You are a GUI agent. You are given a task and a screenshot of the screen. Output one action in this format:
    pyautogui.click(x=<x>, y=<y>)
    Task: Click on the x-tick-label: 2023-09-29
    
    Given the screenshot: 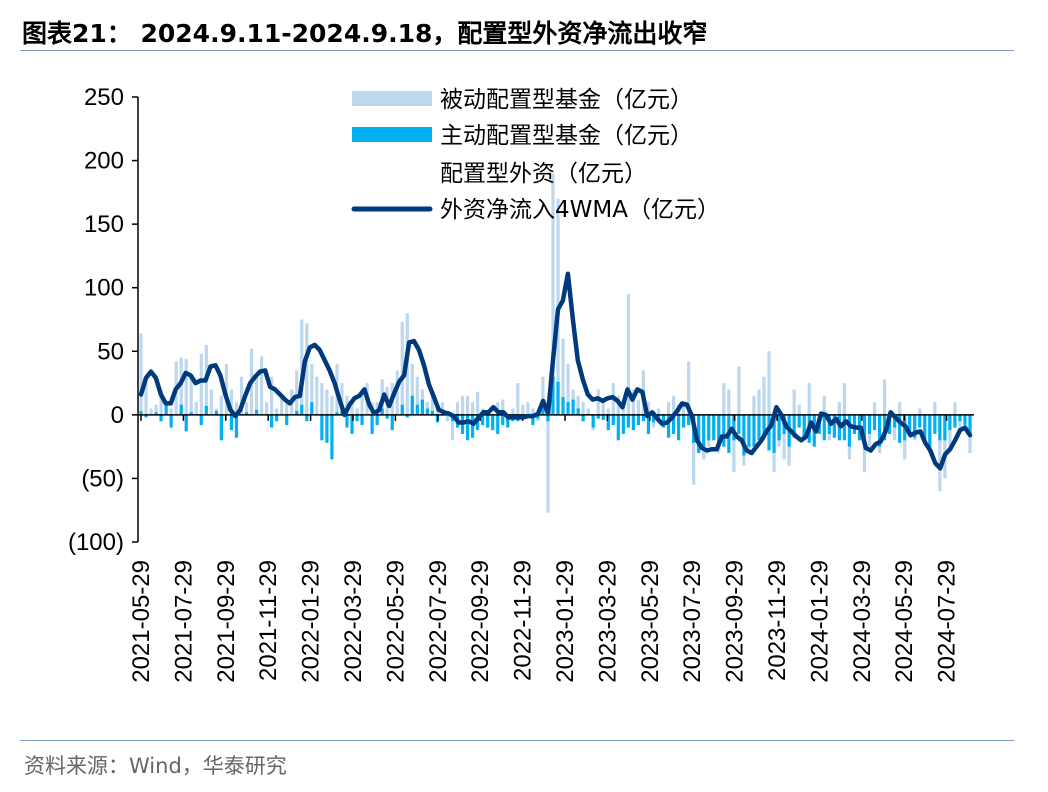 What is the action you would take?
    pyautogui.click(x=735, y=621)
    